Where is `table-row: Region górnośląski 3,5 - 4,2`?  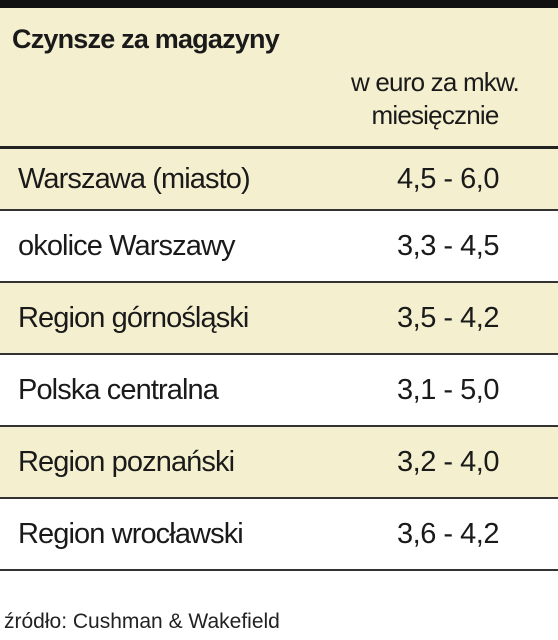
table-row: Region górnośląski 3,5 - 4,2 is located at coordinates (279, 319).